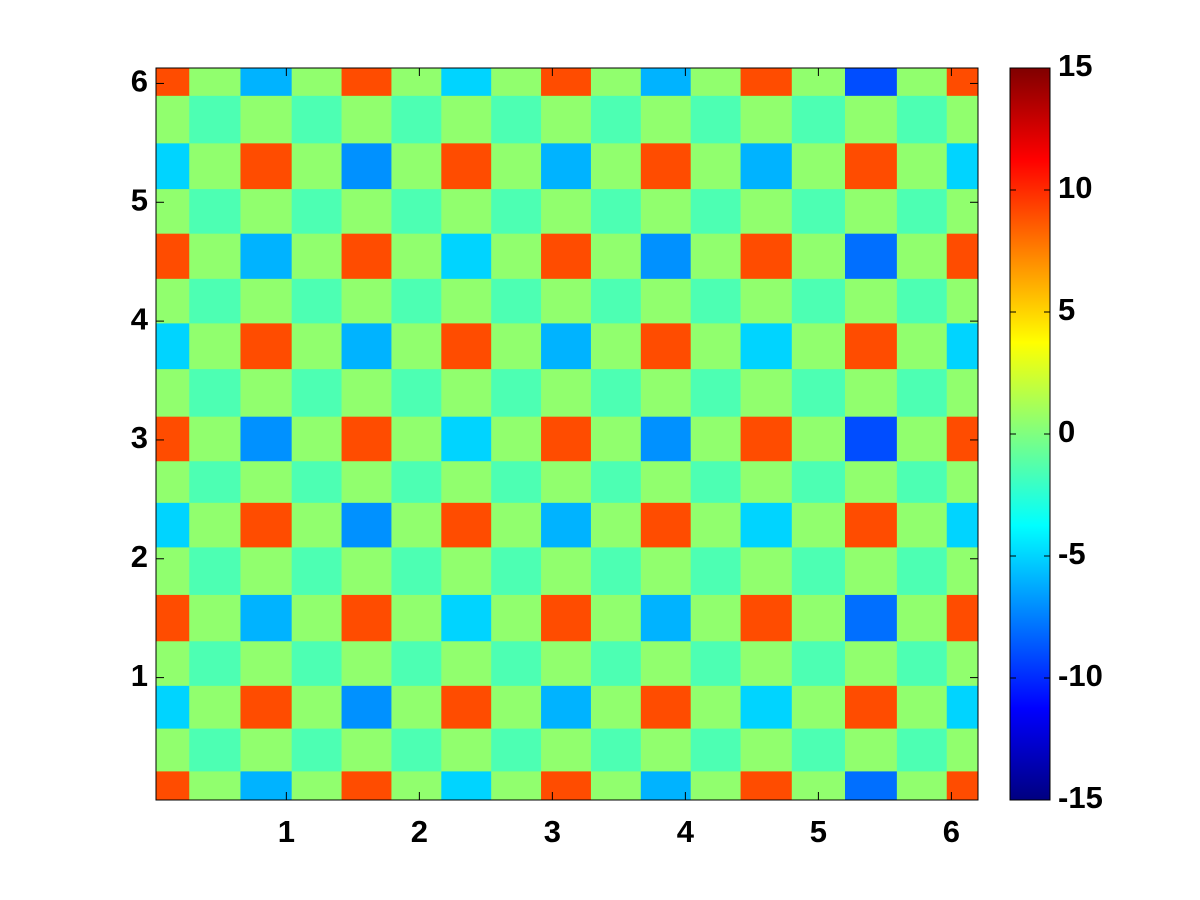 This screenshot has height=900, width=1200. I want to click on x-tick-label: 4, so click(686, 831).